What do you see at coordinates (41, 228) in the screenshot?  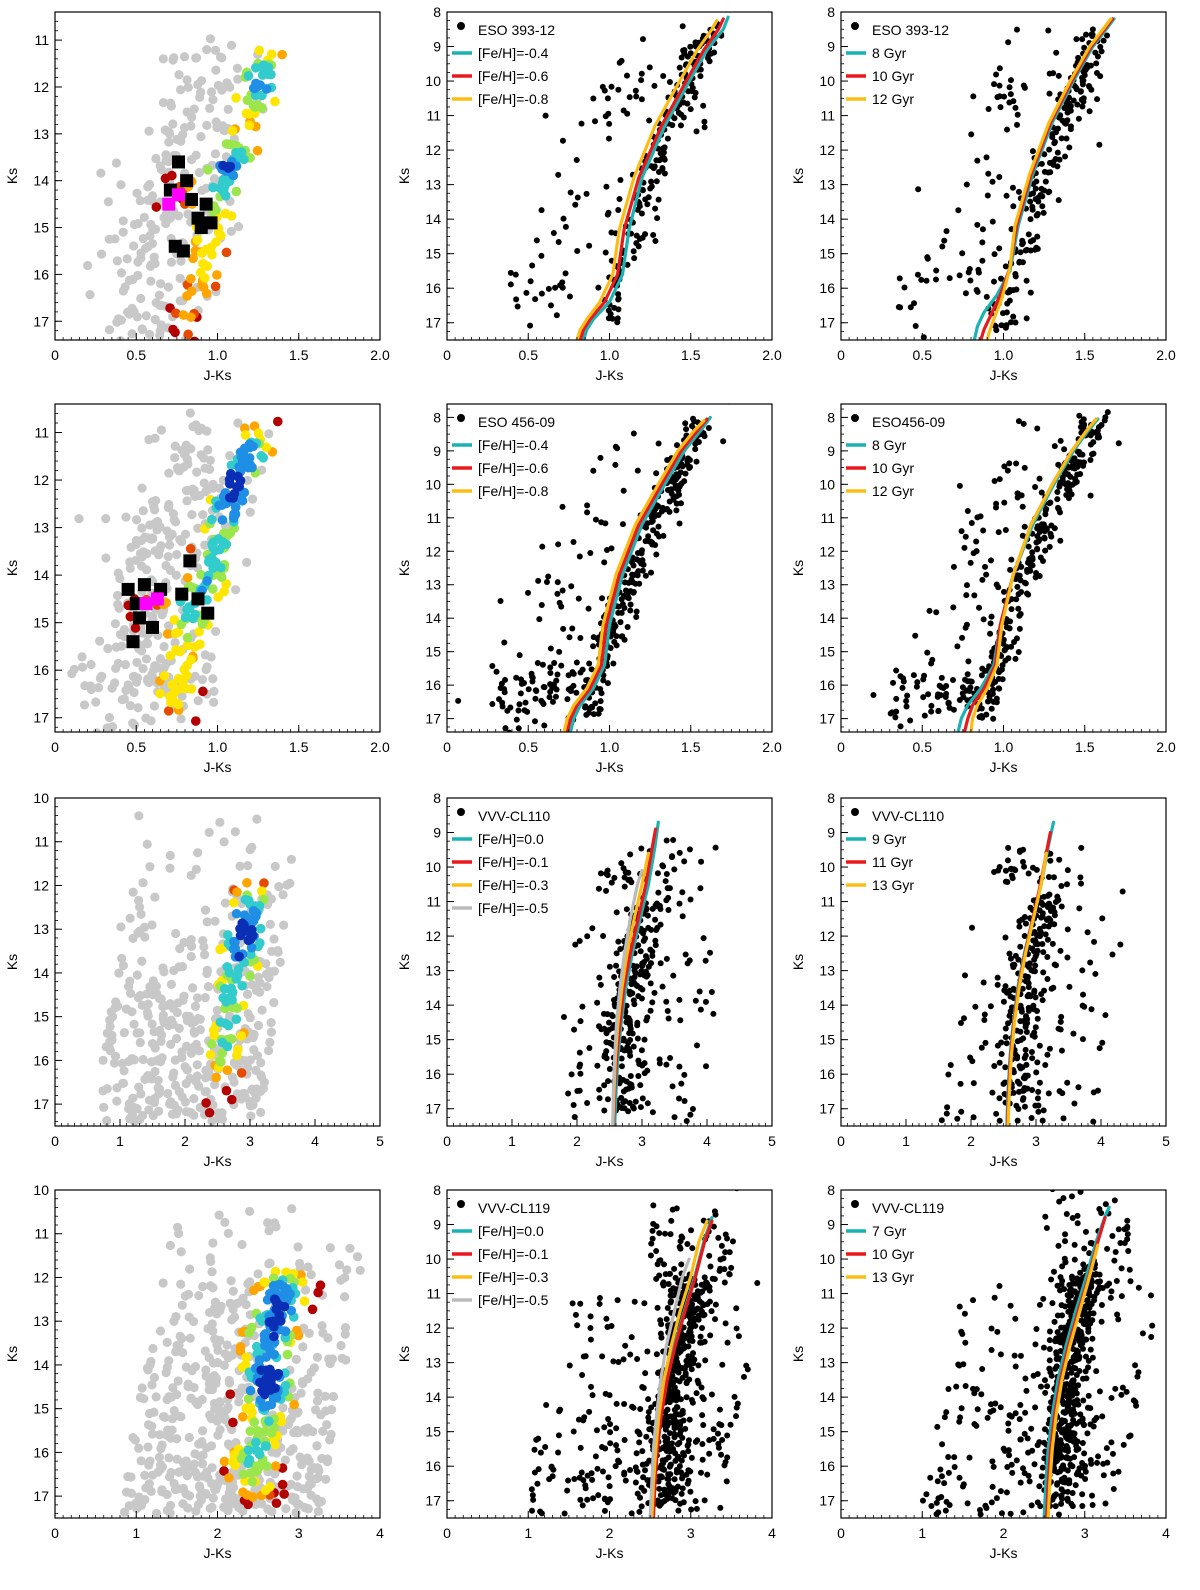 I see `y-tick-label: 15` at bounding box center [41, 228].